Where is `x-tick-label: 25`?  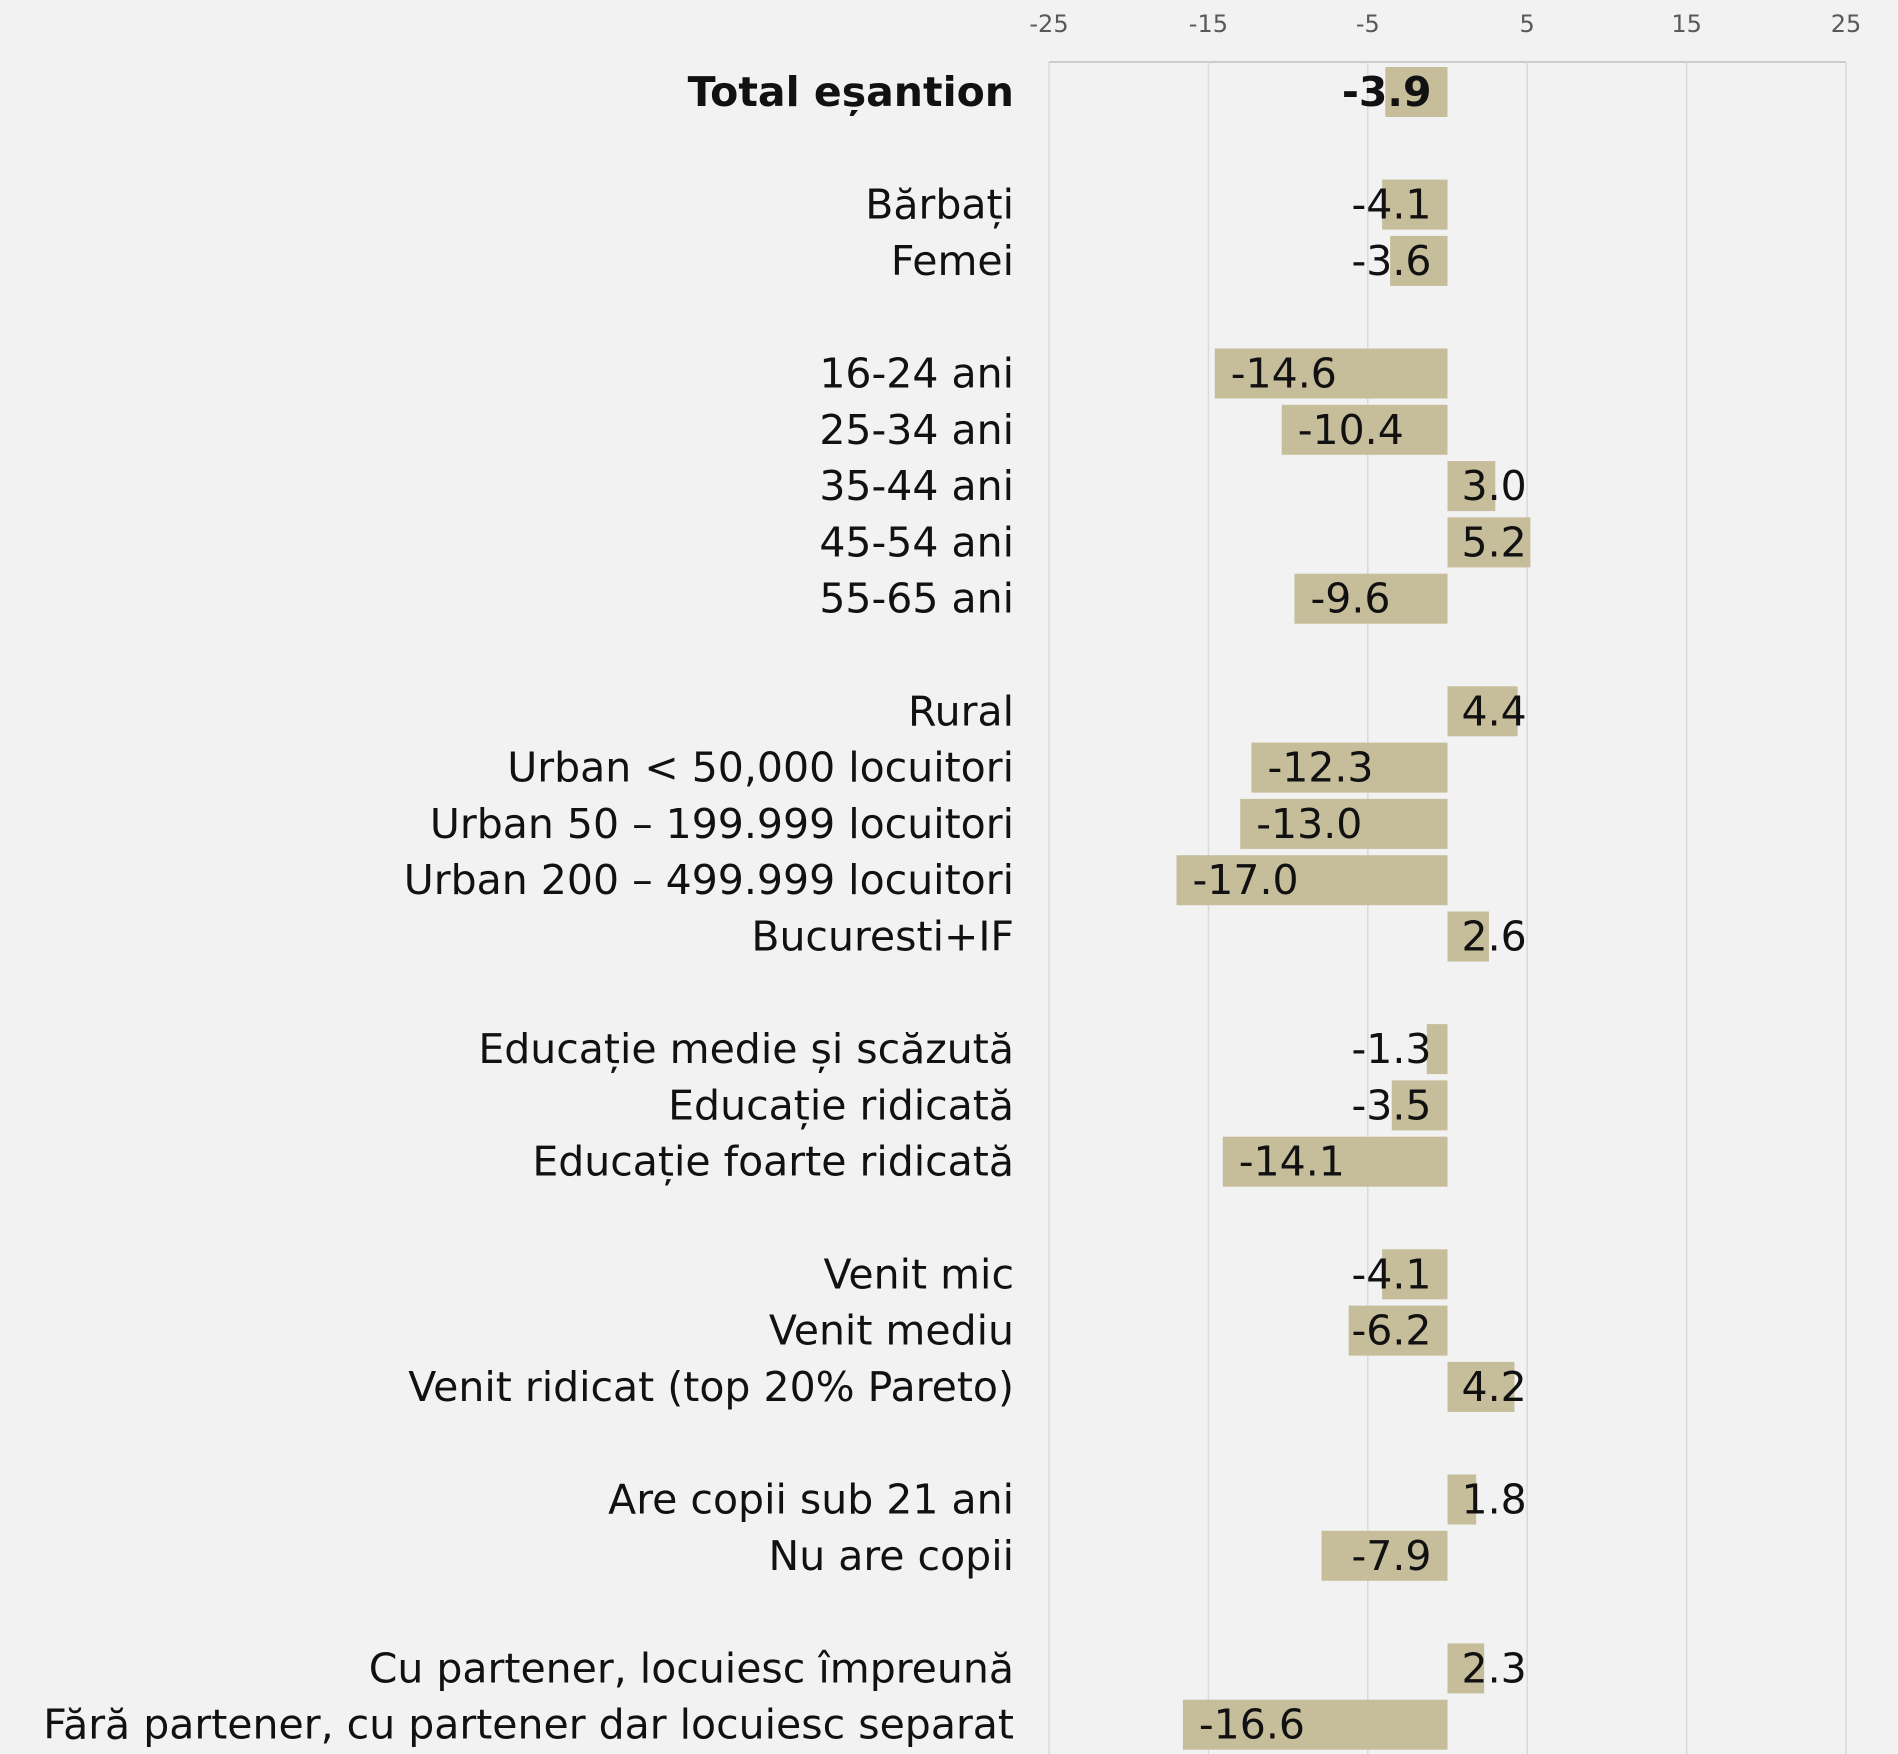
x-tick-label: 25 is located at coordinates (1846, 24).